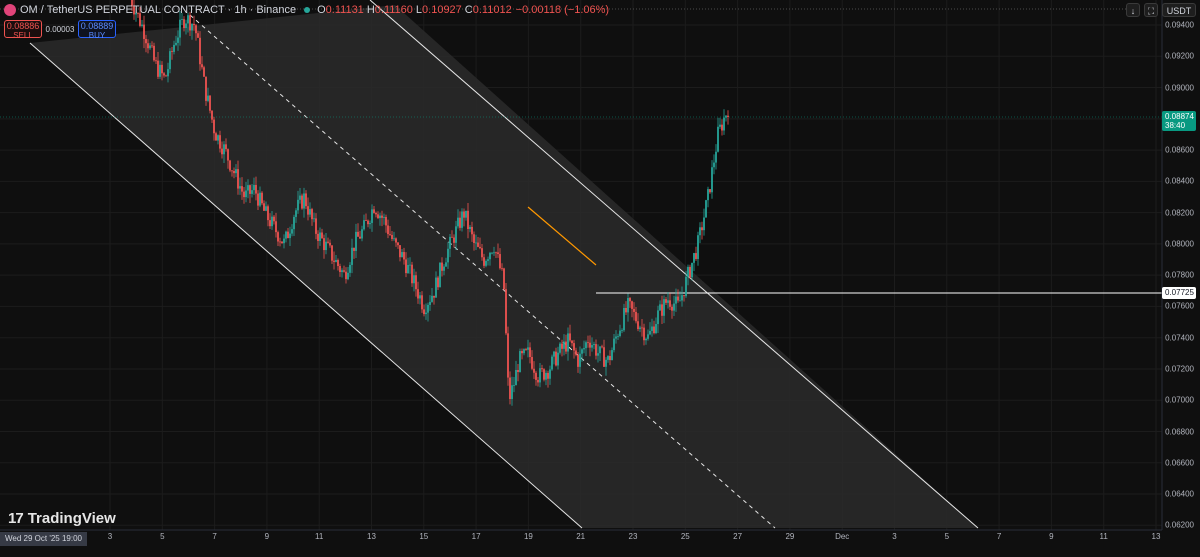 The image size is (1200, 557). What do you see at coordinates (419, 10) in the screenshot?
I see `low-label: L` at bounding box center [419, 10].